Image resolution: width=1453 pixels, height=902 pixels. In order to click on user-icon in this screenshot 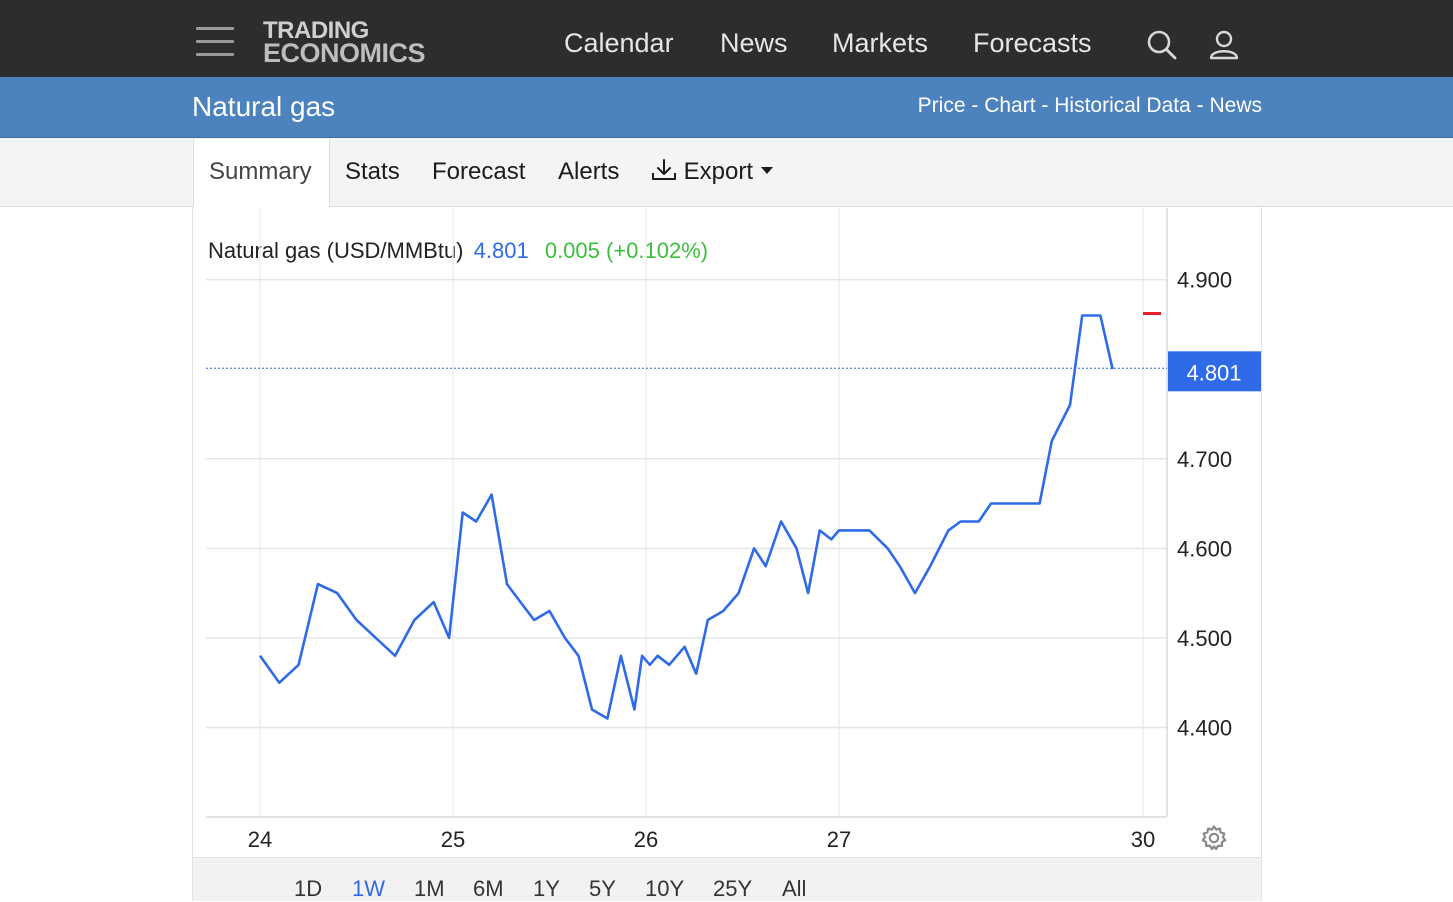, I will do `click(1224, 45)`.